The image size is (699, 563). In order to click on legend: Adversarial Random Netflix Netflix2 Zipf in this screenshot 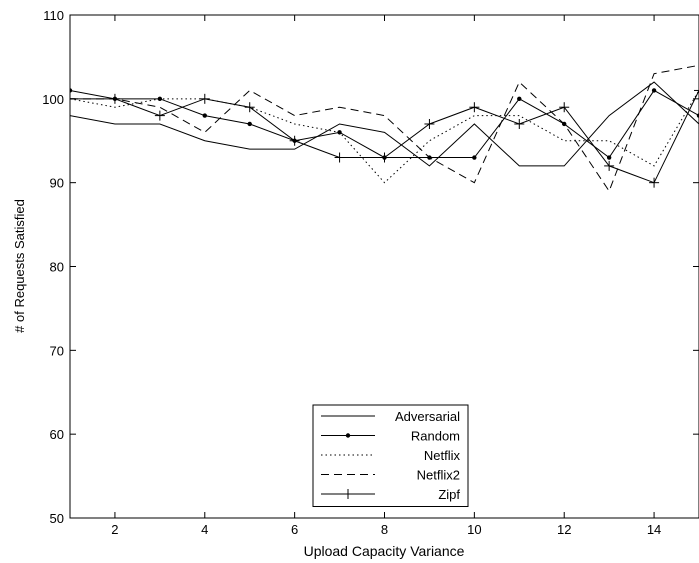, I will do `click(390, 455)`.